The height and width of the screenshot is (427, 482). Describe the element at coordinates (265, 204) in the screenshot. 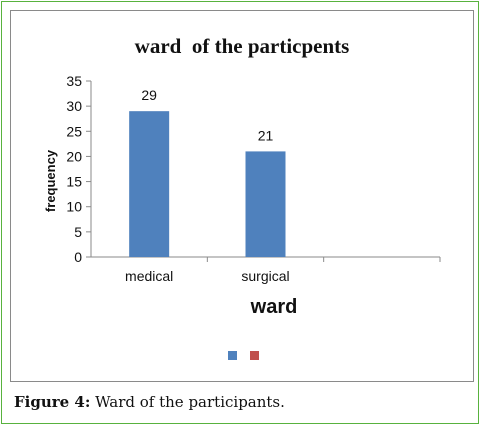

I see `bar-surgical` at that location.